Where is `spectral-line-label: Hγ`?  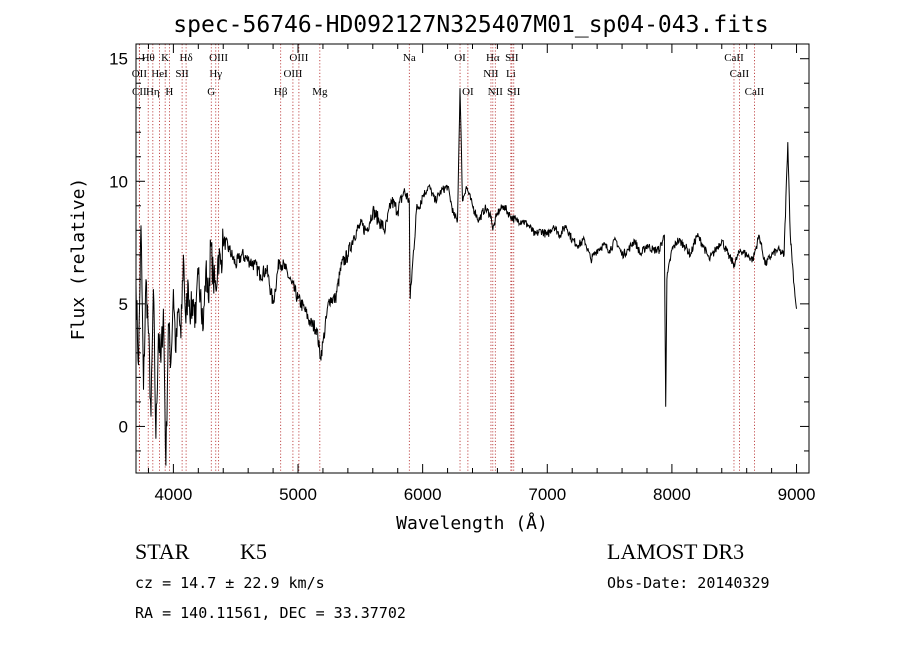
spectral-line-label: Hγ is located at coordinates (215, 74).